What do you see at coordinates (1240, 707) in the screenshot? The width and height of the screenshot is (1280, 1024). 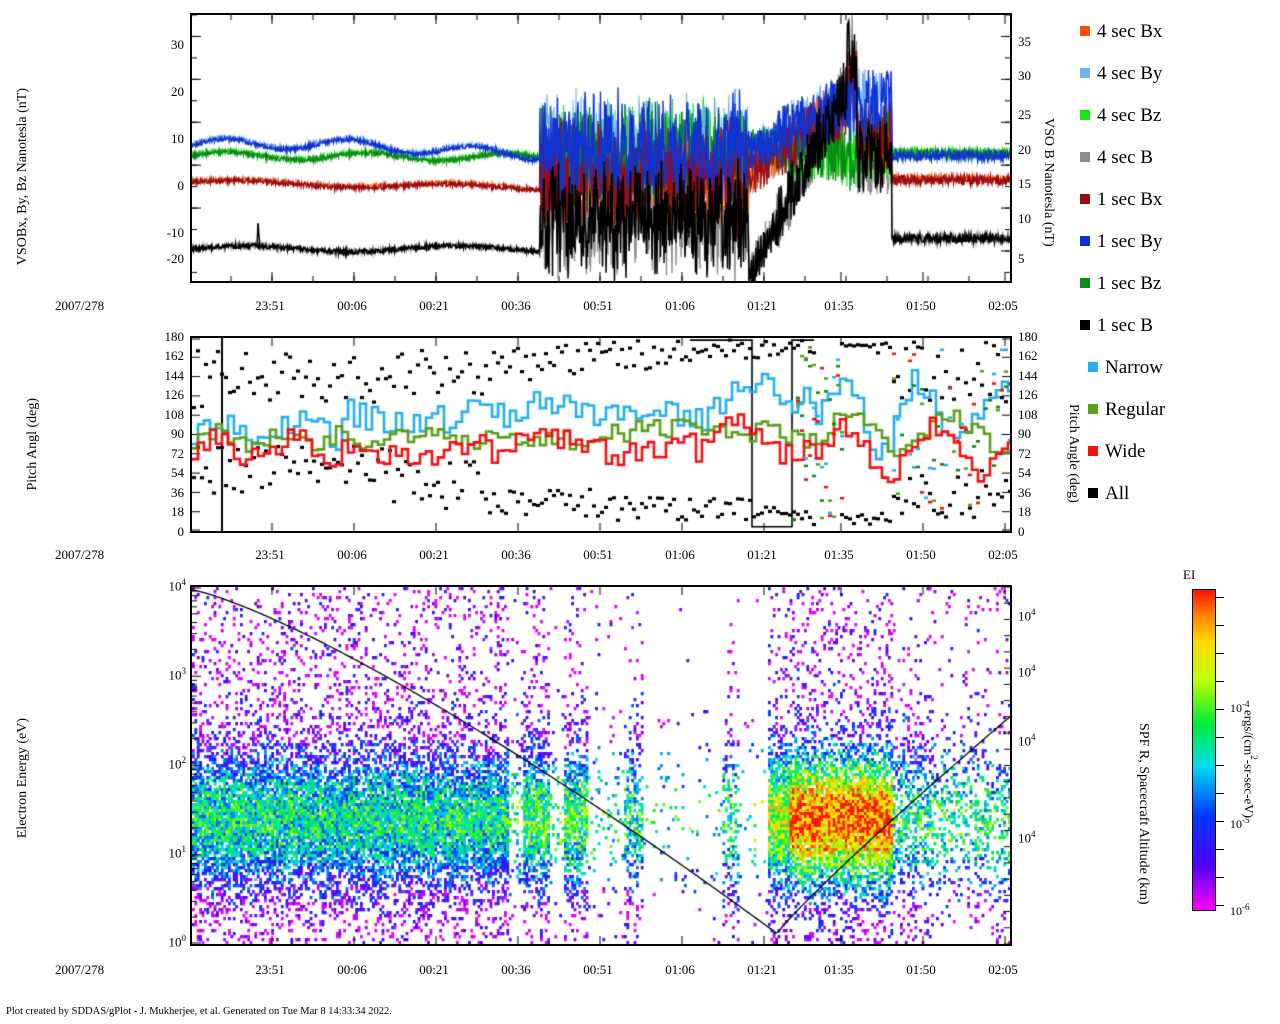 I see `colorbar-tick: 10⁻⁴` at bounding box center [1240, 707].